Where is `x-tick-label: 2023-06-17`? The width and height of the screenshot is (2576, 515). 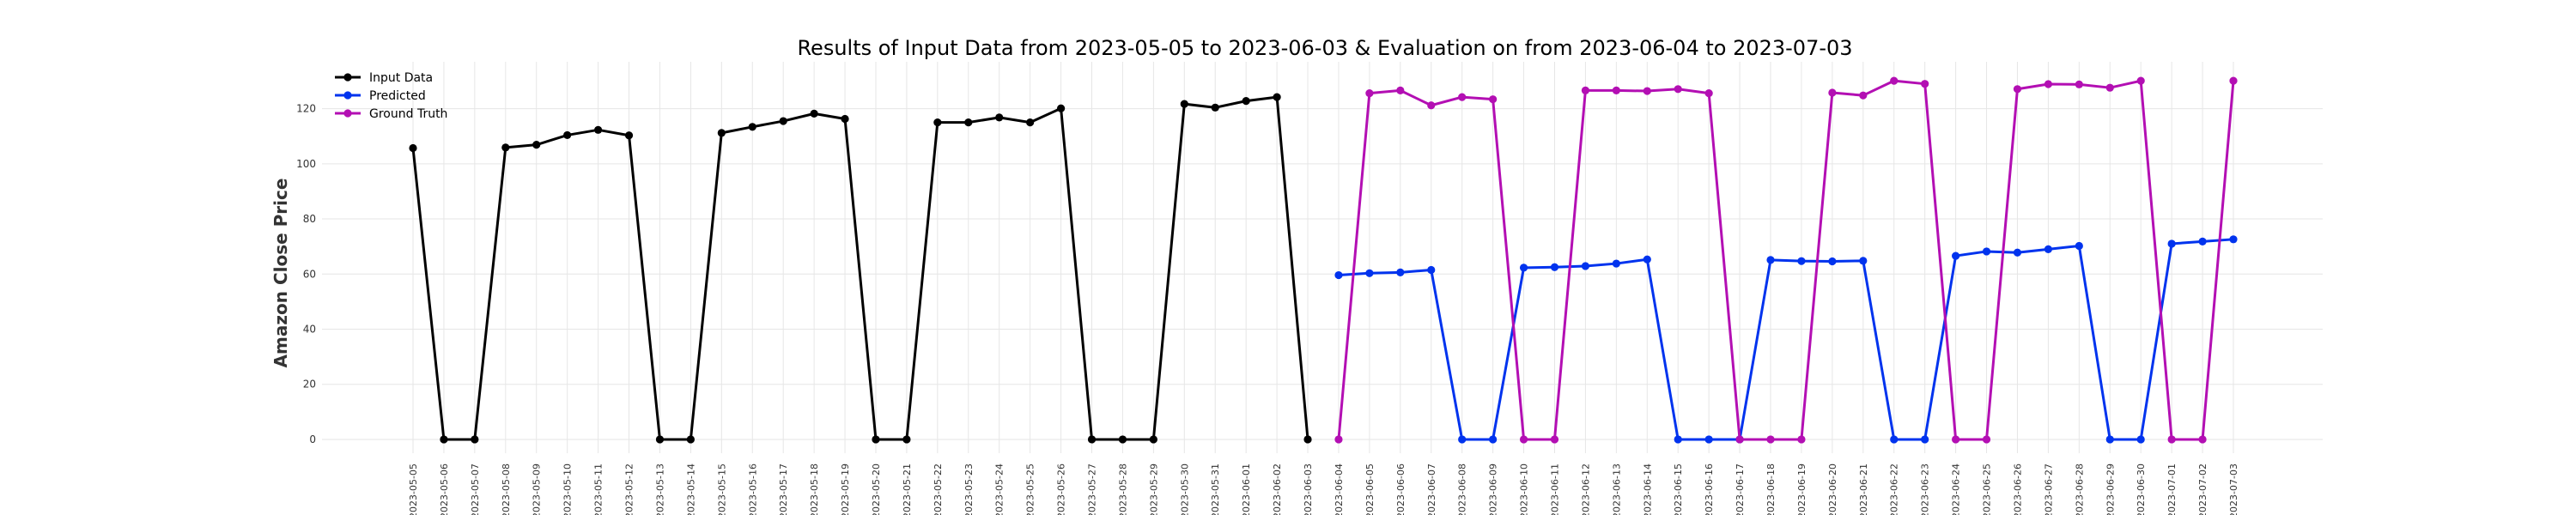 x-tick-label: 2023-06-17 is located at coordinates (1740, 489).